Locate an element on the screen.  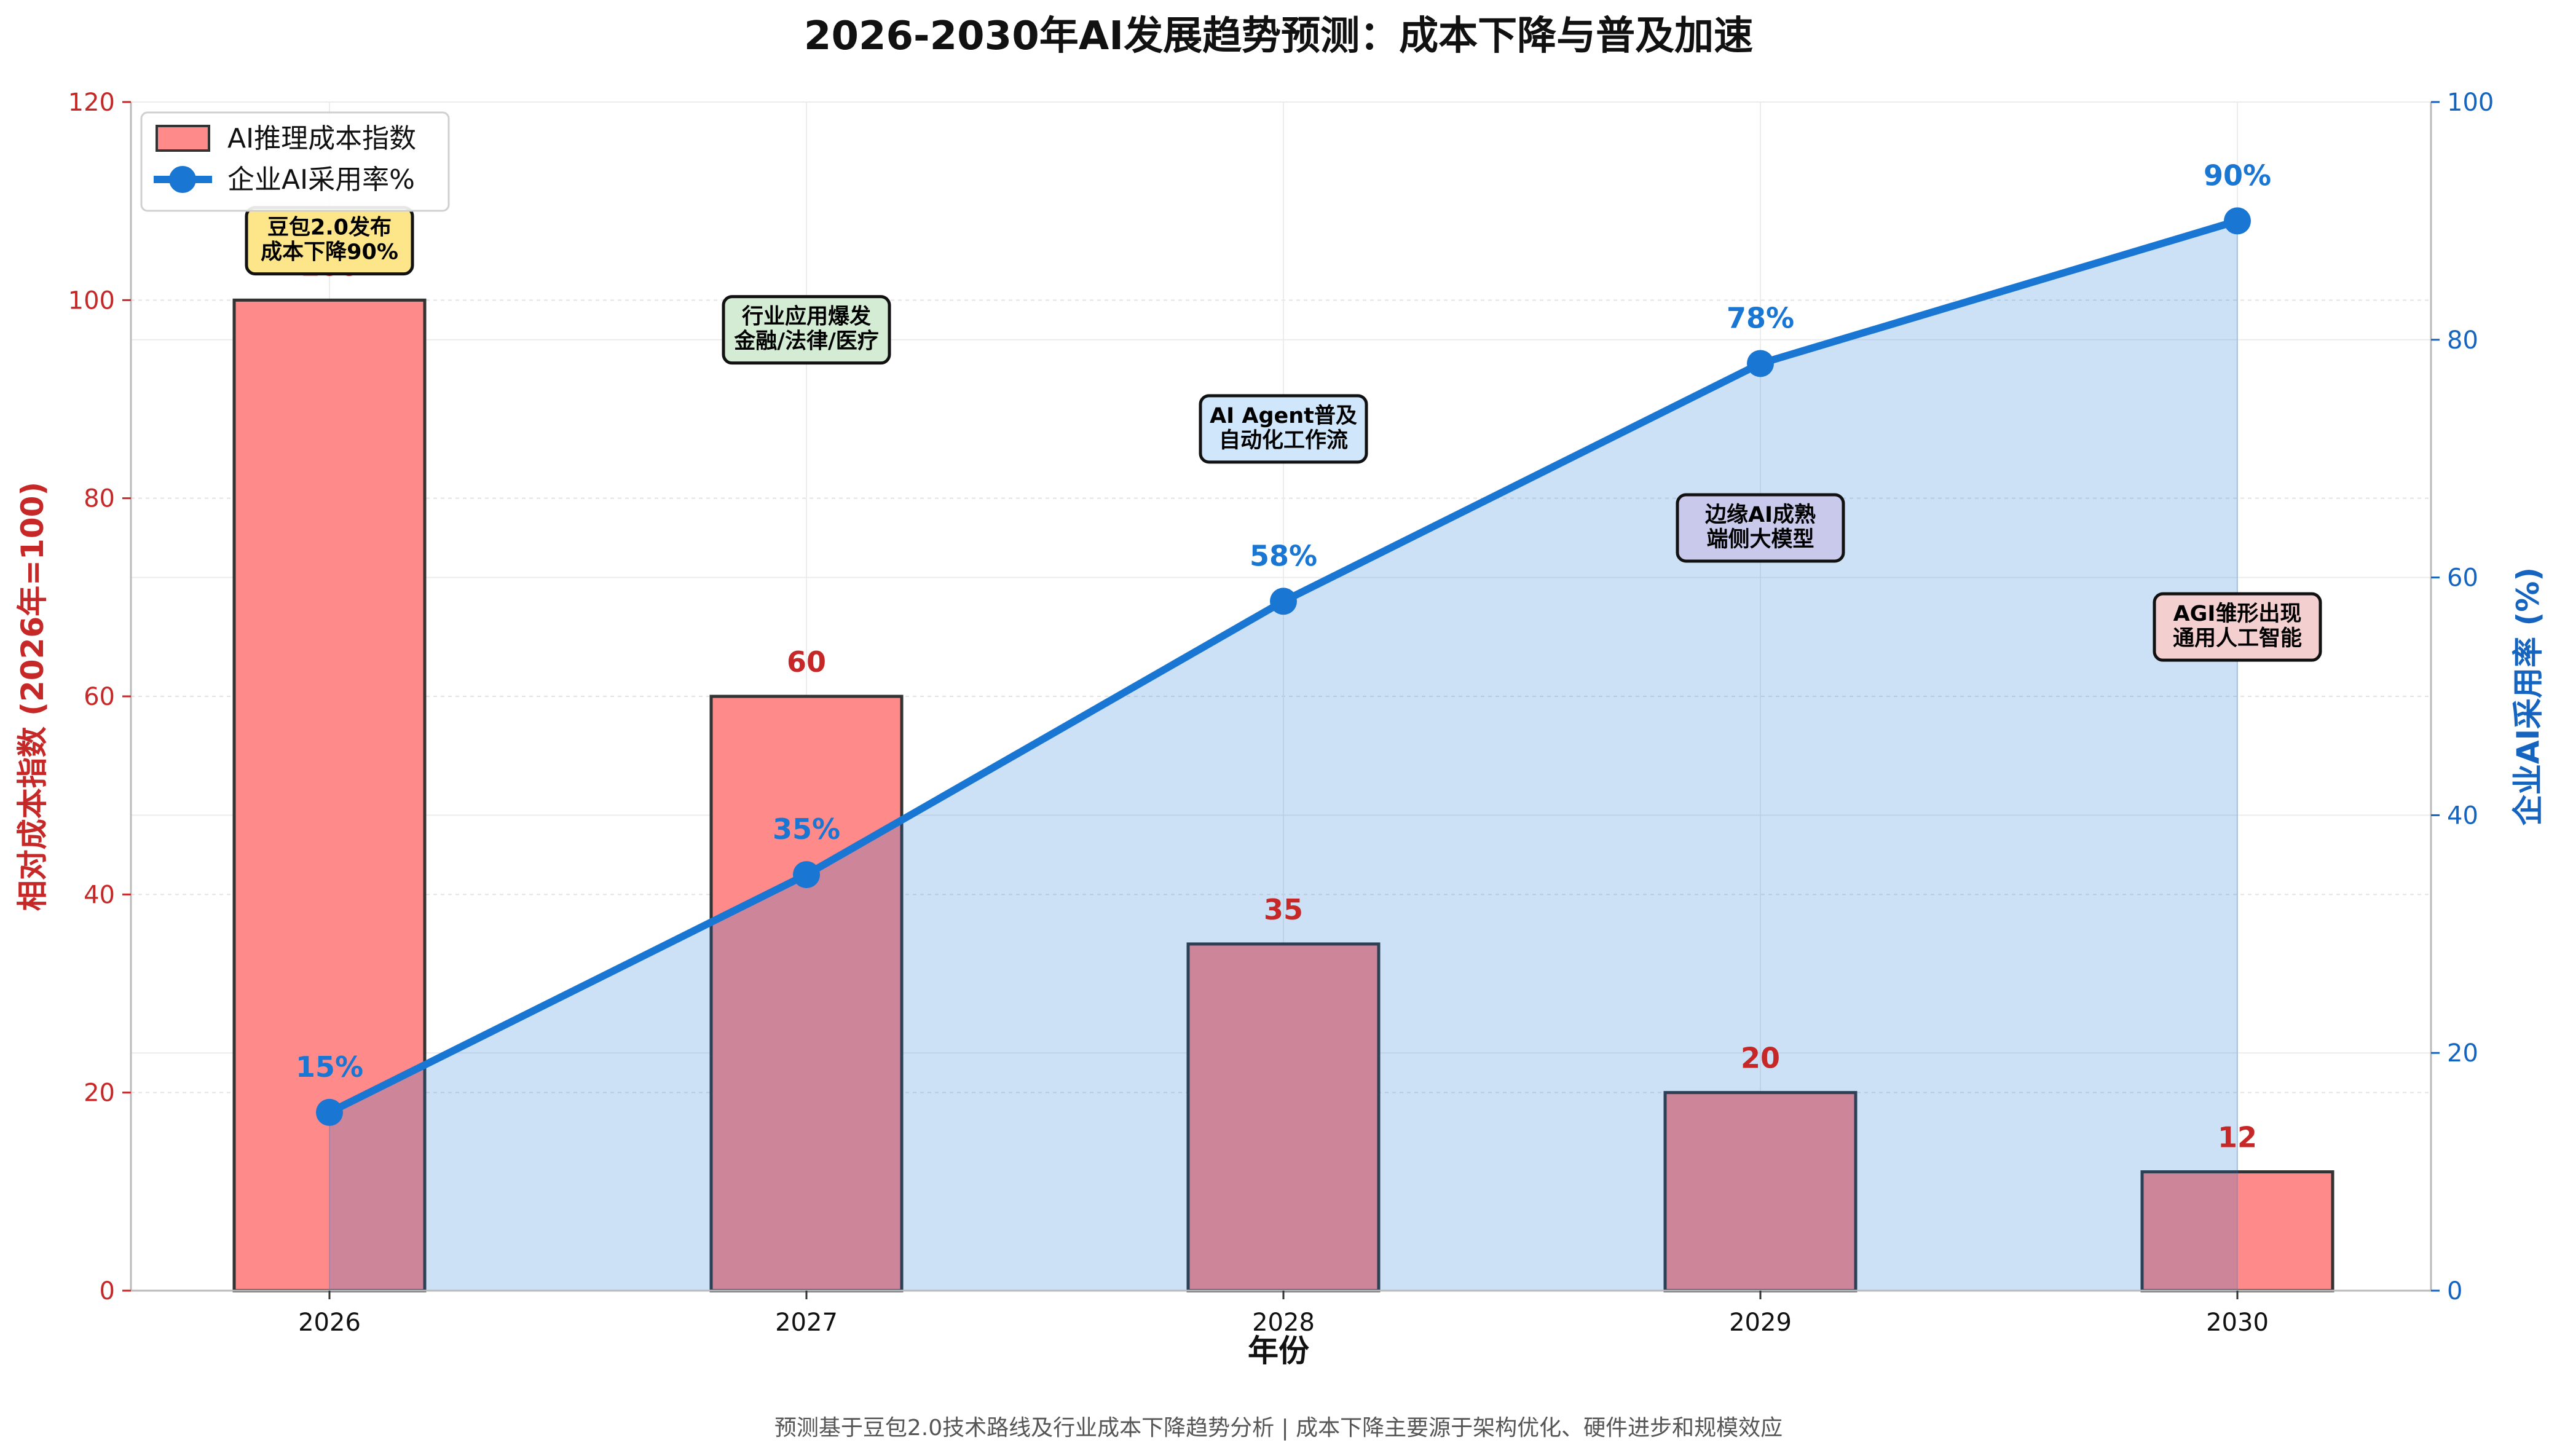
cost-bar-label-2028: 35 is located at coordinates (1283, 909).